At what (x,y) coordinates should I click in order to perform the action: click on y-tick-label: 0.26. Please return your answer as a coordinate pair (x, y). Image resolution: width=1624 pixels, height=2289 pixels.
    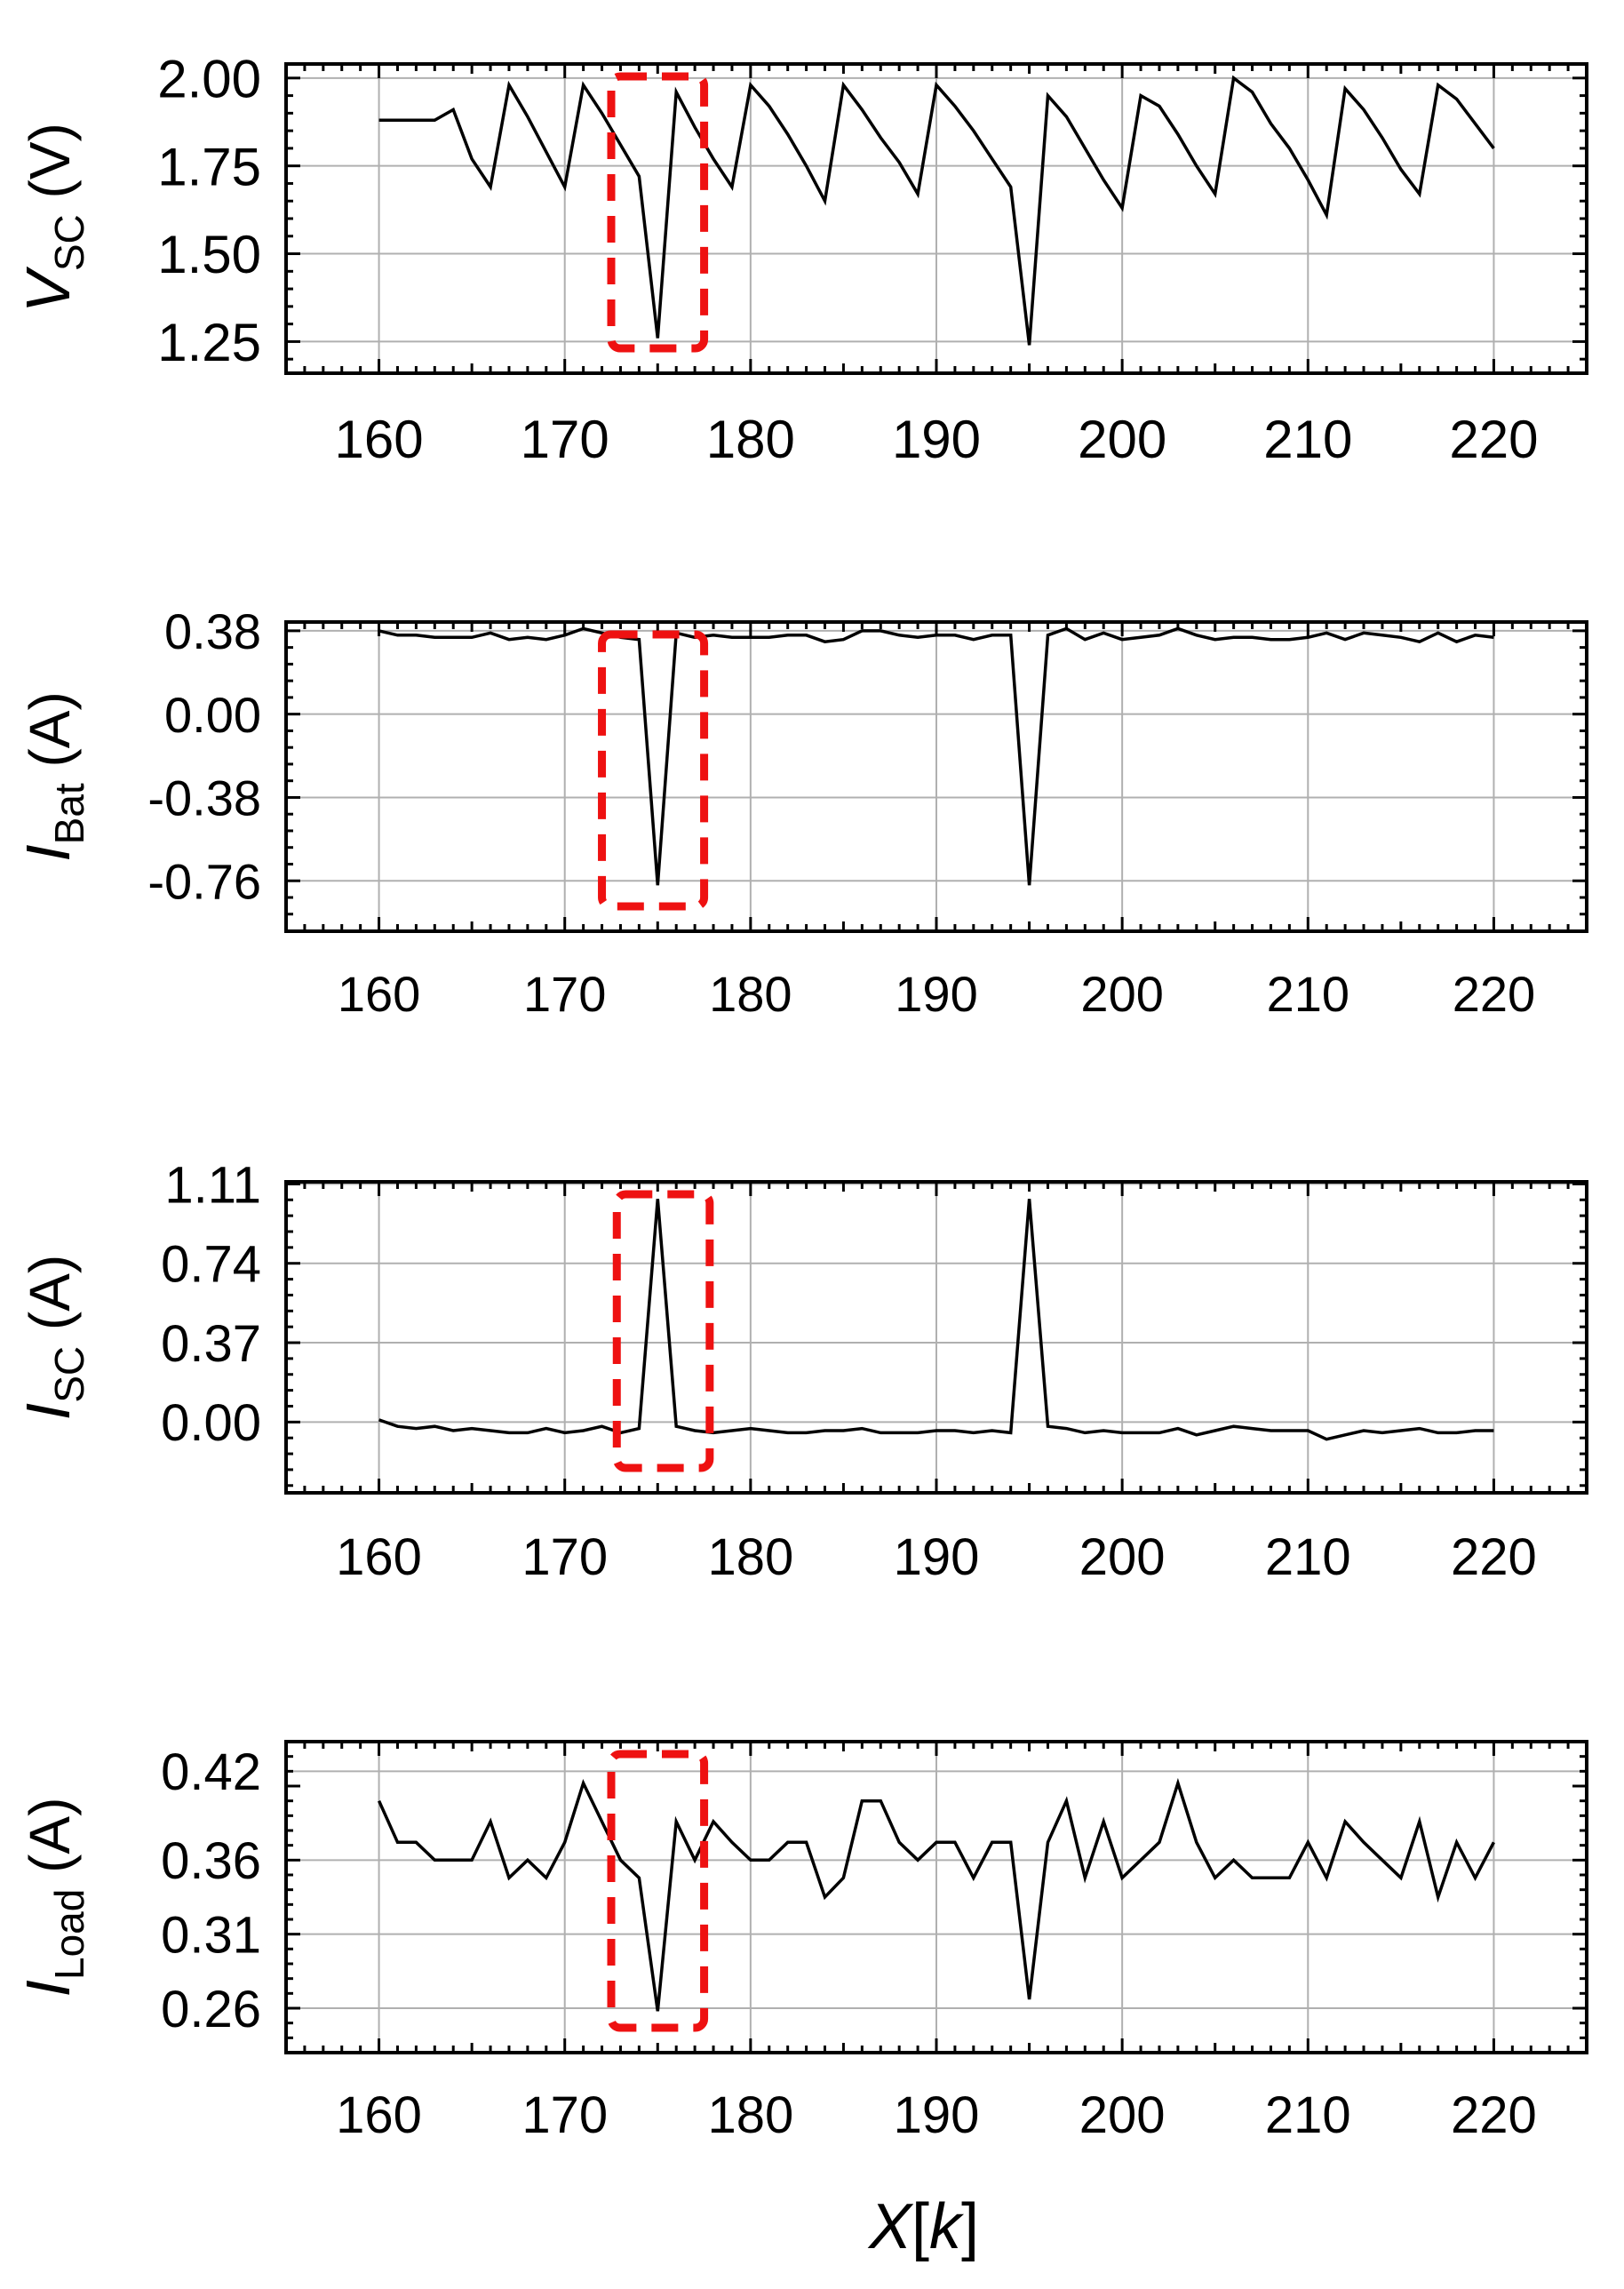
    Looking at the image, I should click on (211, 2010).